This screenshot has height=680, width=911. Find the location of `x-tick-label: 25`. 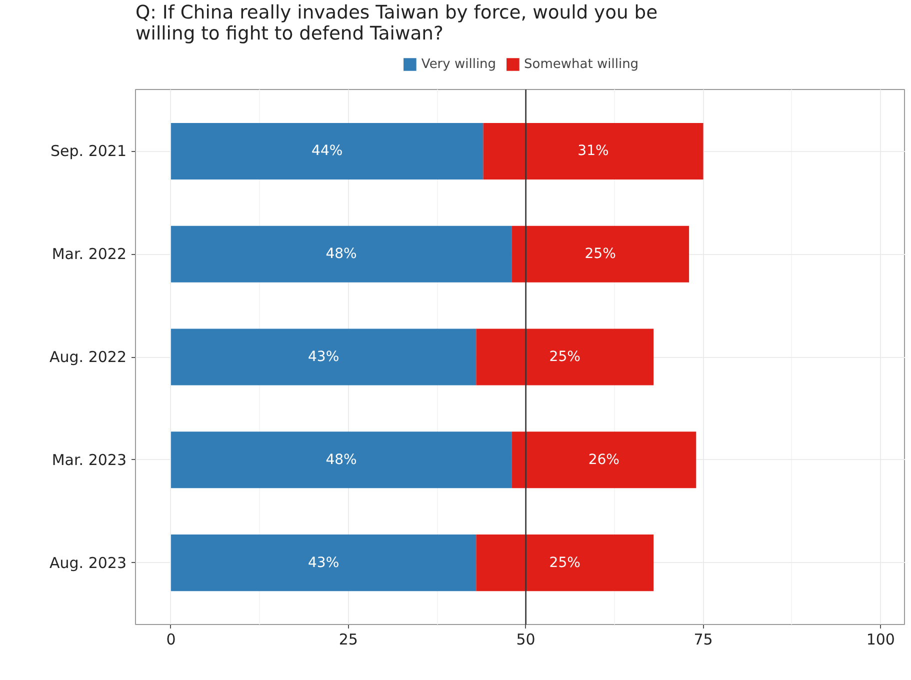

x-tick-label: 25 is located at coordinates (348, 639).